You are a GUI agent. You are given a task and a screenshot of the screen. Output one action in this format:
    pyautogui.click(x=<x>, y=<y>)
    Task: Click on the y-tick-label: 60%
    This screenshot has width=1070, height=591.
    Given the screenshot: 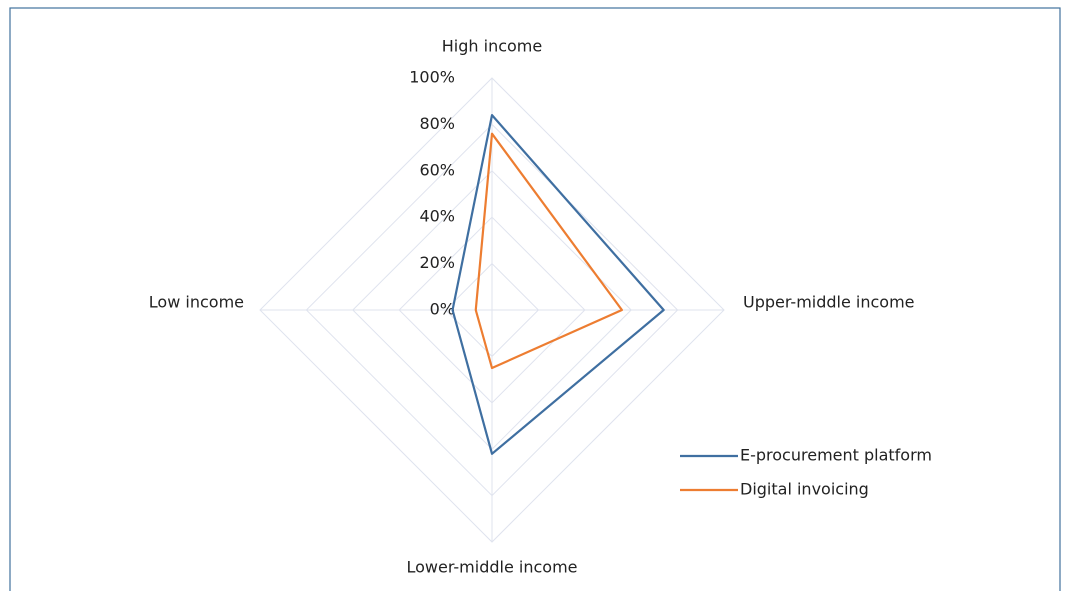 What is the action you would take?
    pyautogui.click(x=437, y=169)
    